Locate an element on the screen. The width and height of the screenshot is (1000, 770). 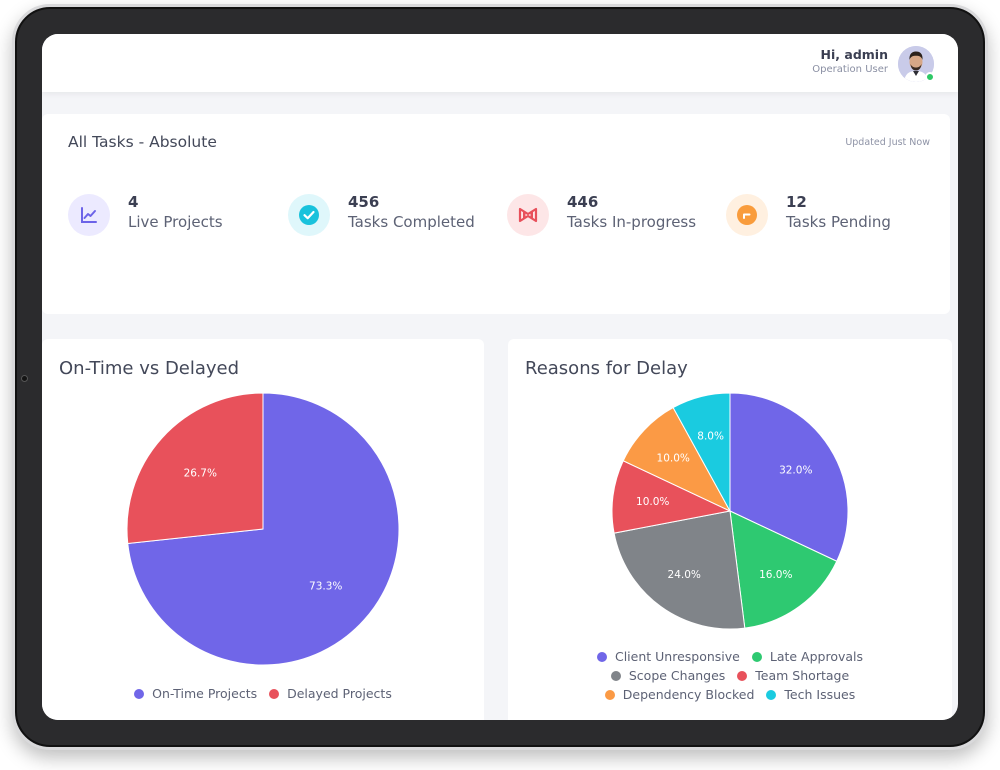
legend-item-delayed-projects: Delayed Projects is located at coordinates (330, 693).